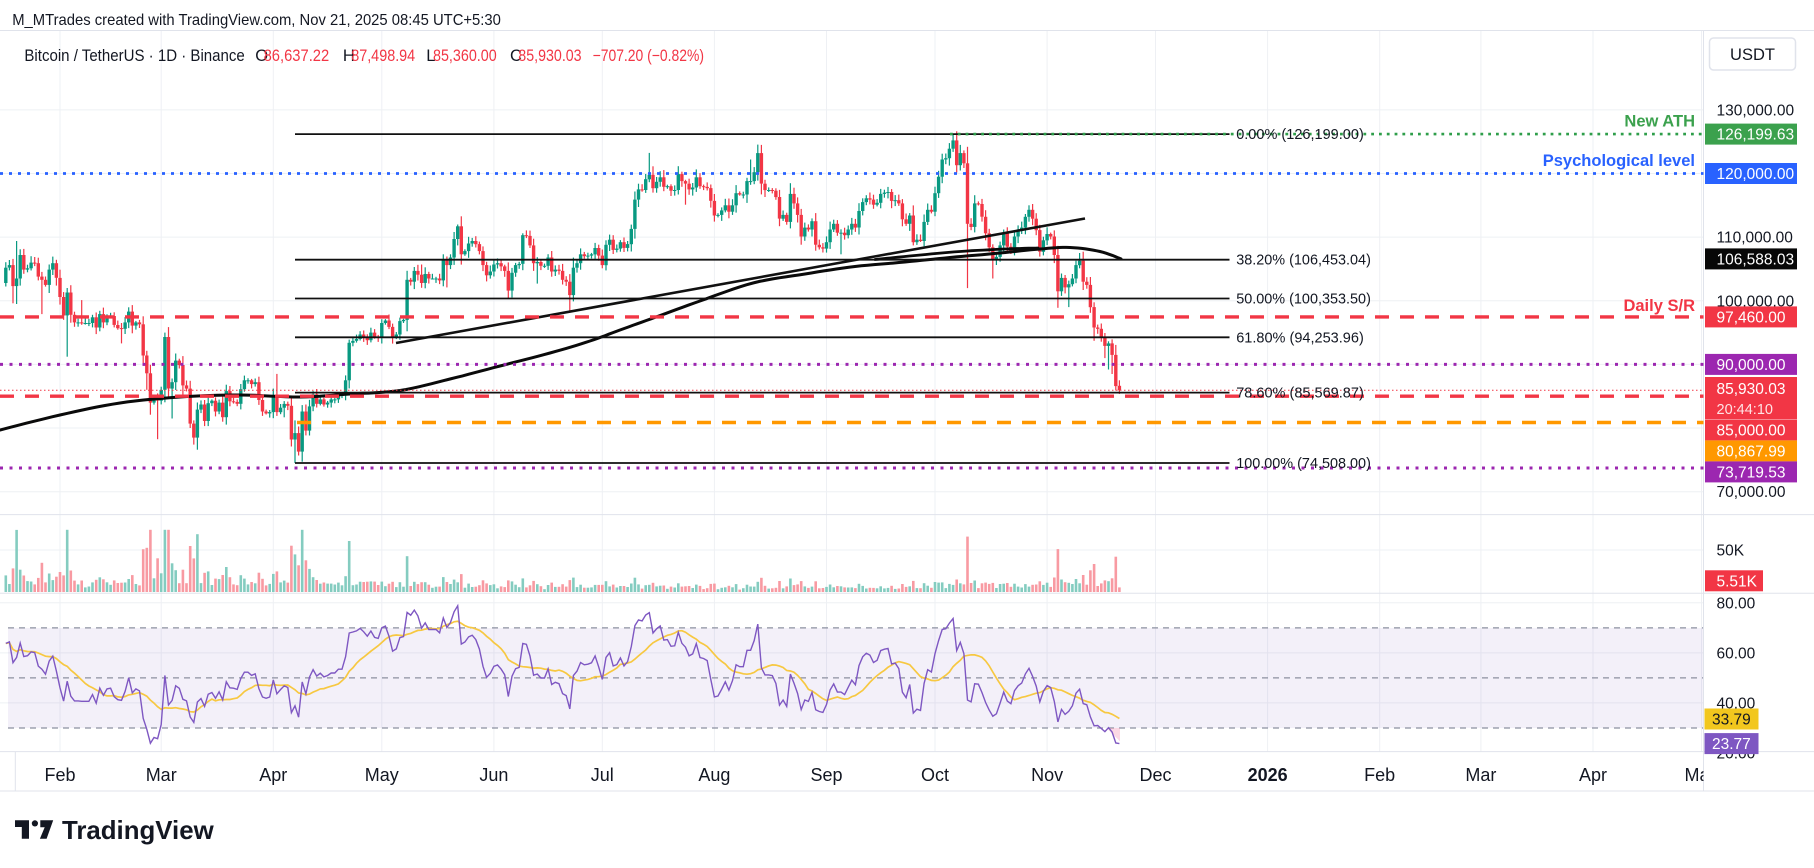 Image resolution: width=1814 pixels, height=868 pixels. Describe the element at coordinates (383, 56) in the screenshot. I see `svg-text: 87,498.94` at that location.